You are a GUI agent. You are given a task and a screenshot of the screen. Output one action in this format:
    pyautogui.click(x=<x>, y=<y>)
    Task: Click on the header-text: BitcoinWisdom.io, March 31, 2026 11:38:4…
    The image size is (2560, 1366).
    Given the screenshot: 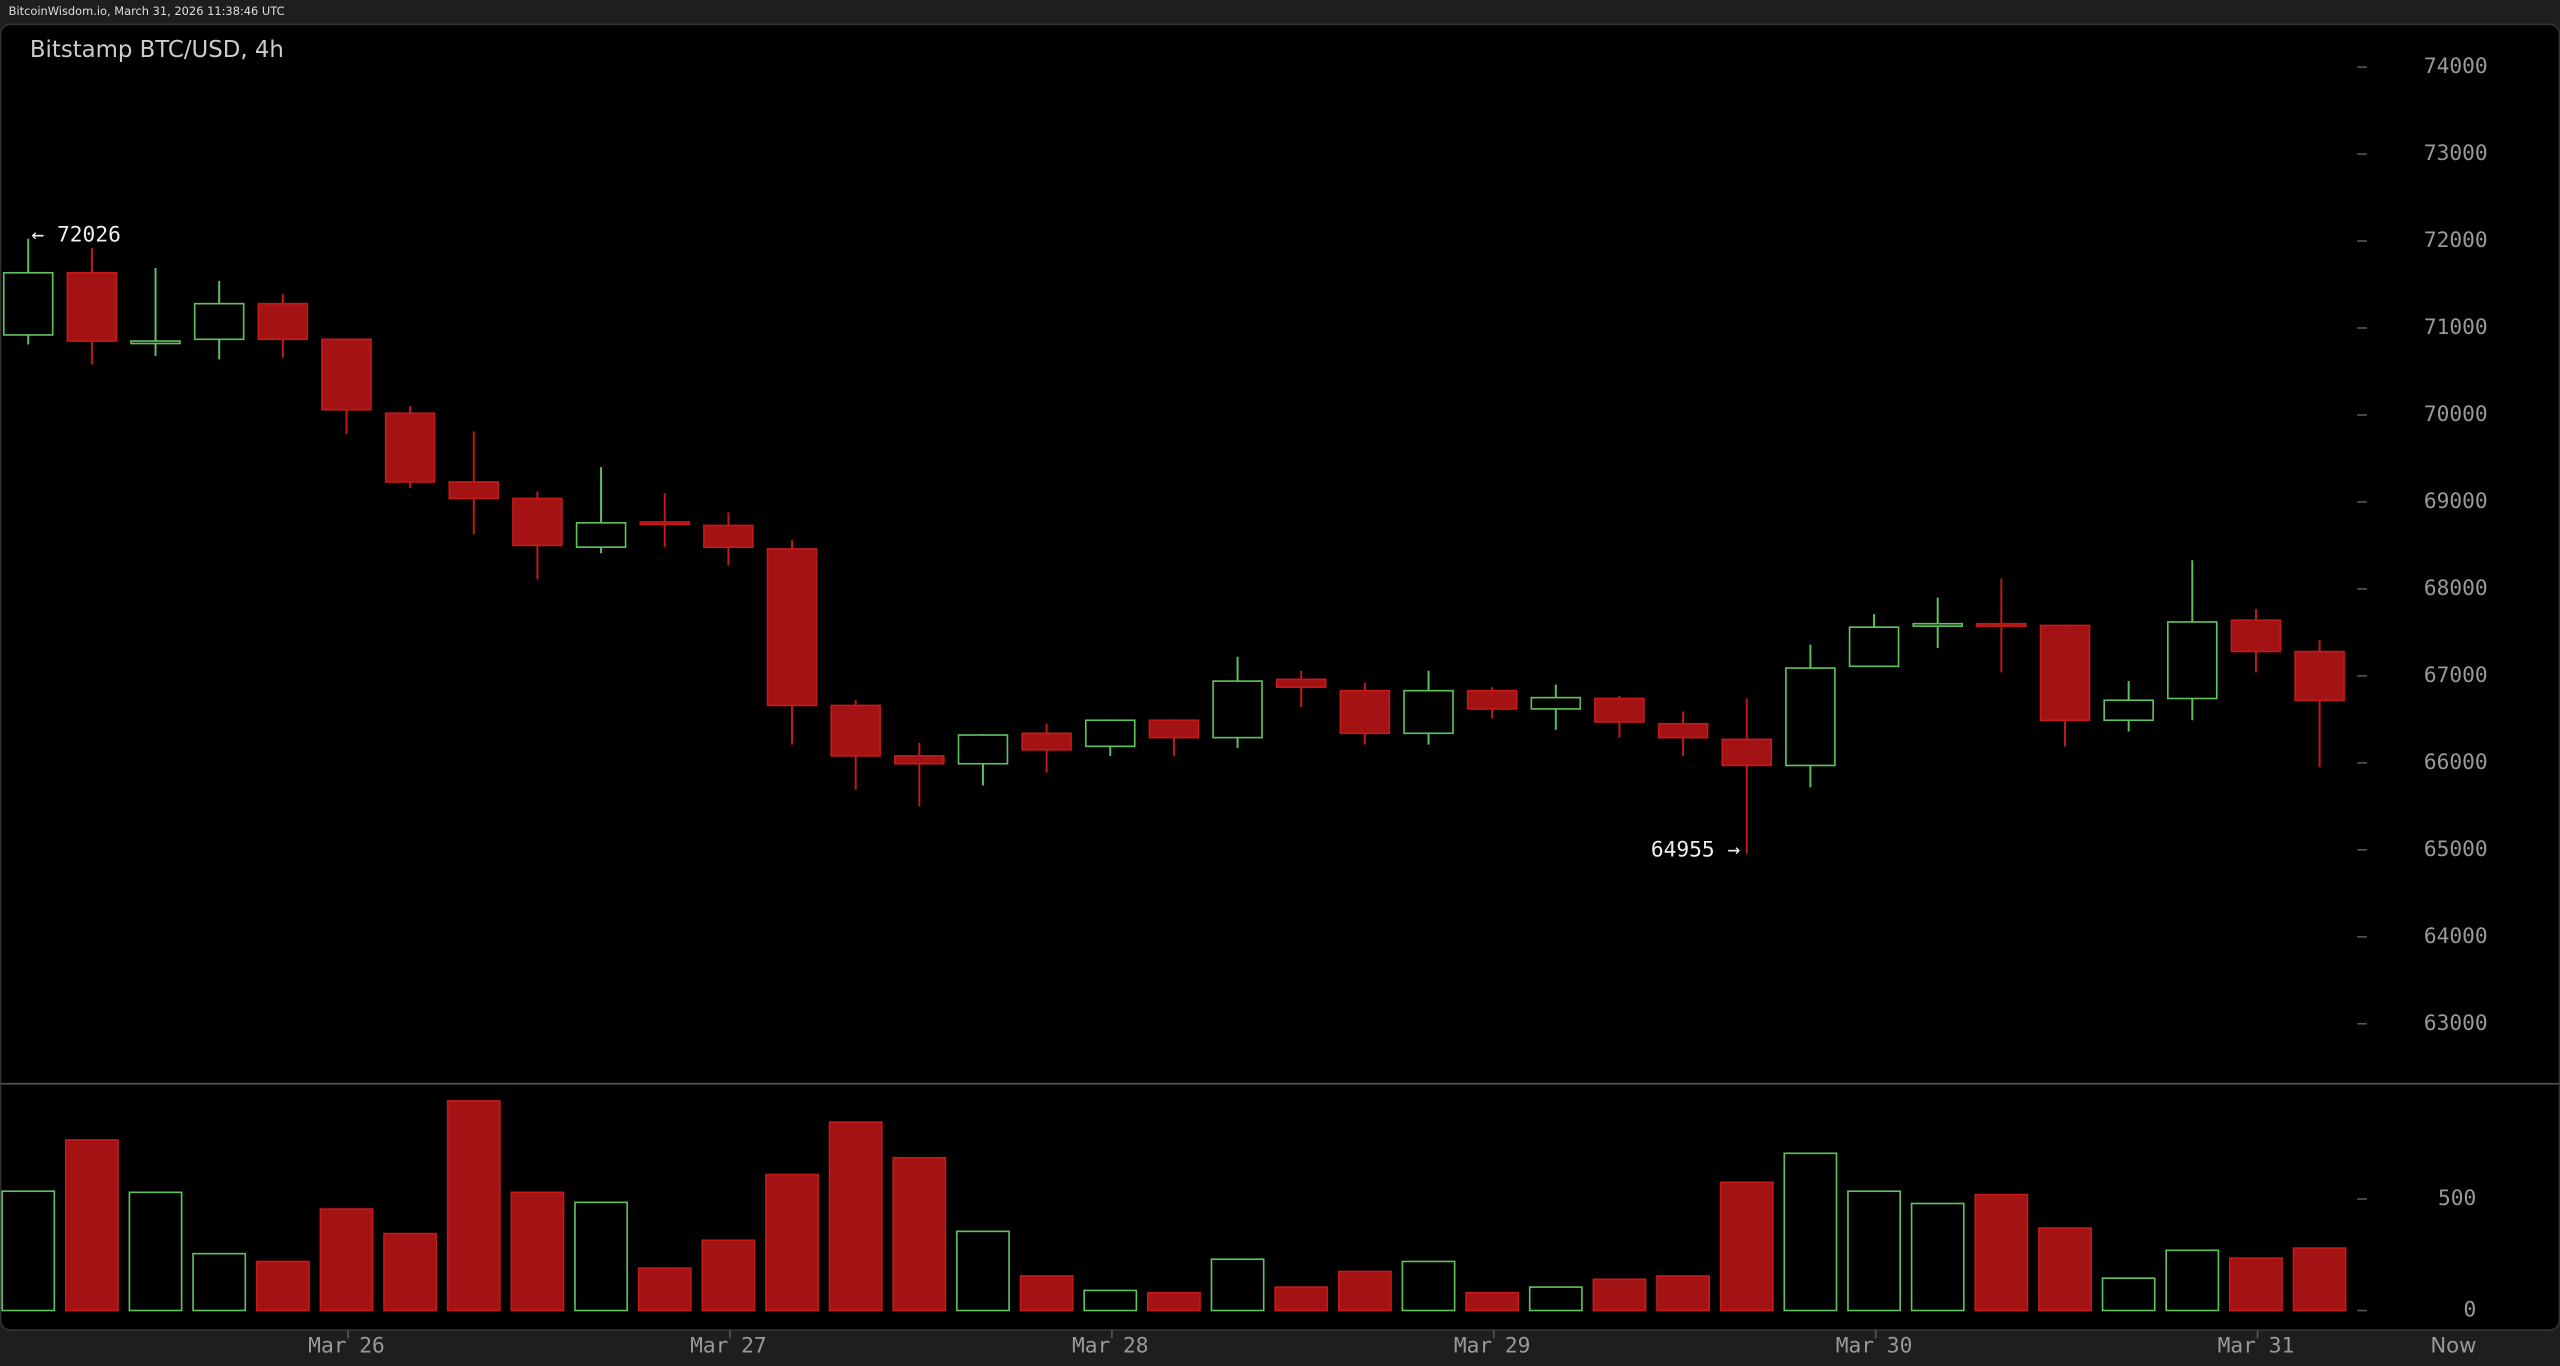 What is the action you would take?
    pyautogui.click(x=147, y=11)
    